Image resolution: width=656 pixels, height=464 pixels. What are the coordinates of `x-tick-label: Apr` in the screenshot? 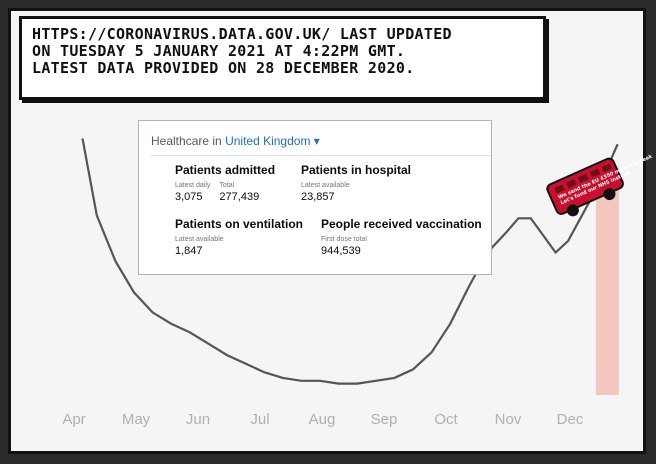 It's located at (73, 419).